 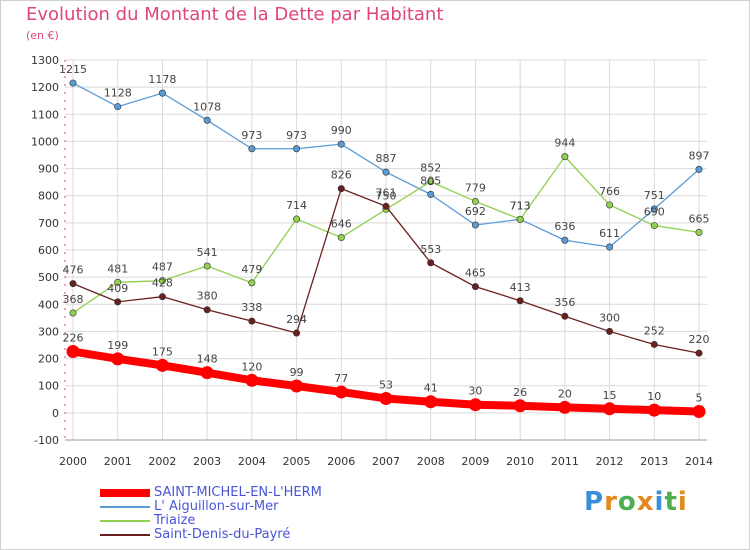 What do you see at coordinates (73, 299) in the screenshot?
I see `data-label: 368` at bounding box center [73, 299].